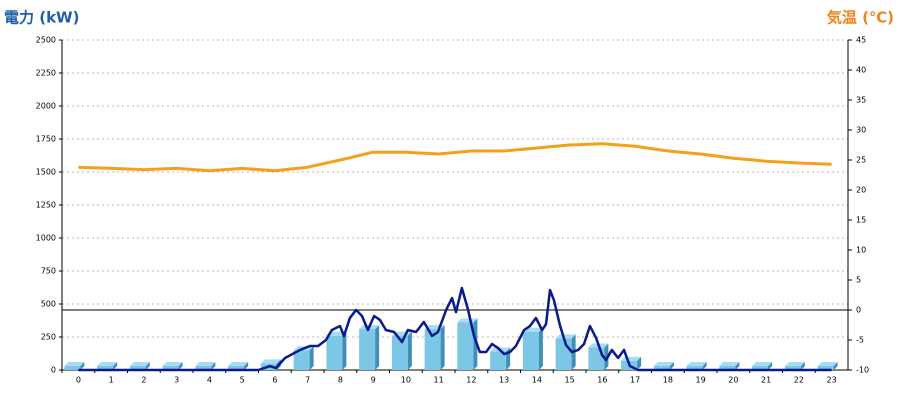 This screenshot has width=900, height=404. What do you see at coordinates (48, 304) in the screenshot?
I see `y-tick-label: 500` at bounding box center [48, 304].